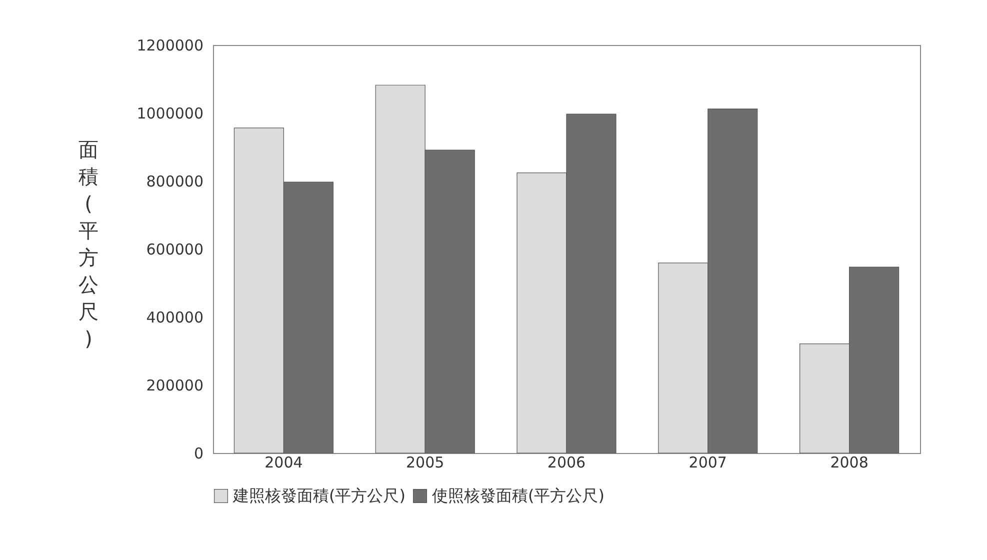 This screenshot has height=560, width=987. I want to click on legend-label: 使照核發面積(平方公尺), so click(518, 495).